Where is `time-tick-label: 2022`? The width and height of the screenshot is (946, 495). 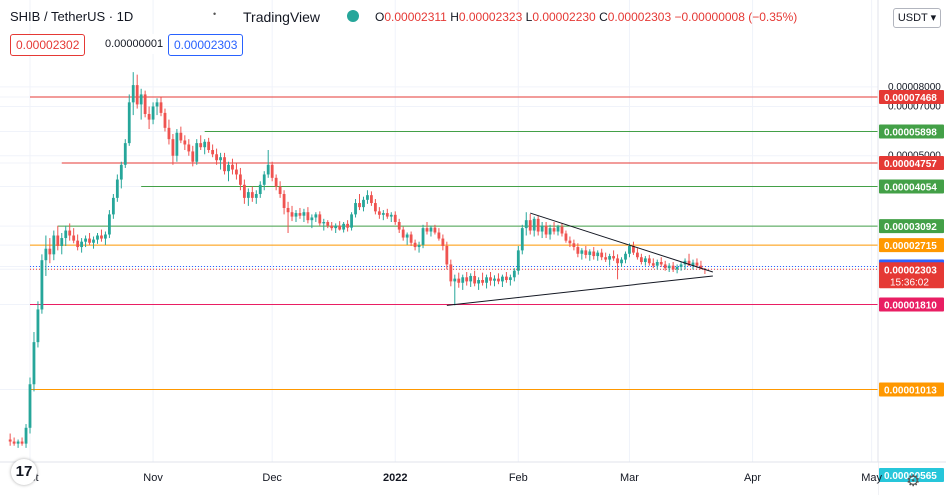 time-tick-label: 2022 is located at coordinates (395, 478).